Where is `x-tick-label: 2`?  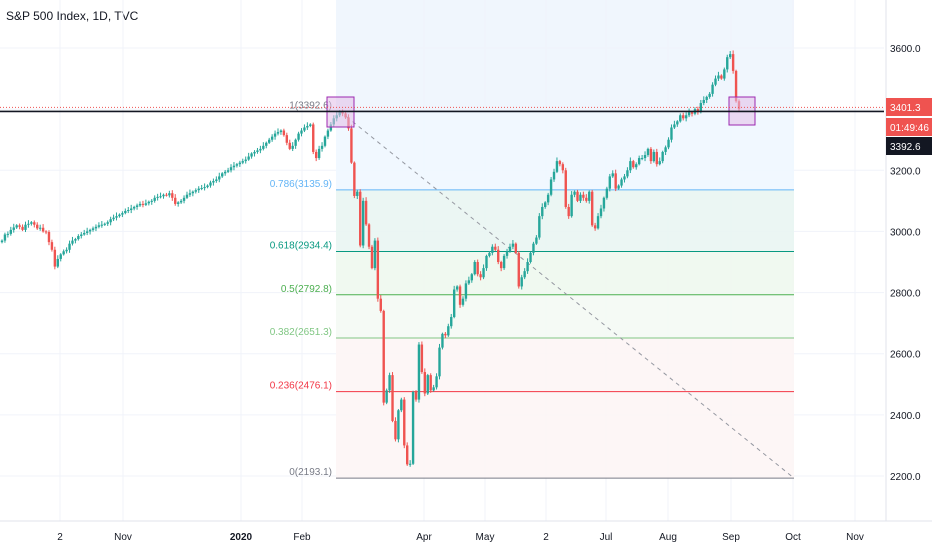 x-tick-label: 2 is located at coordinates (60, 537).